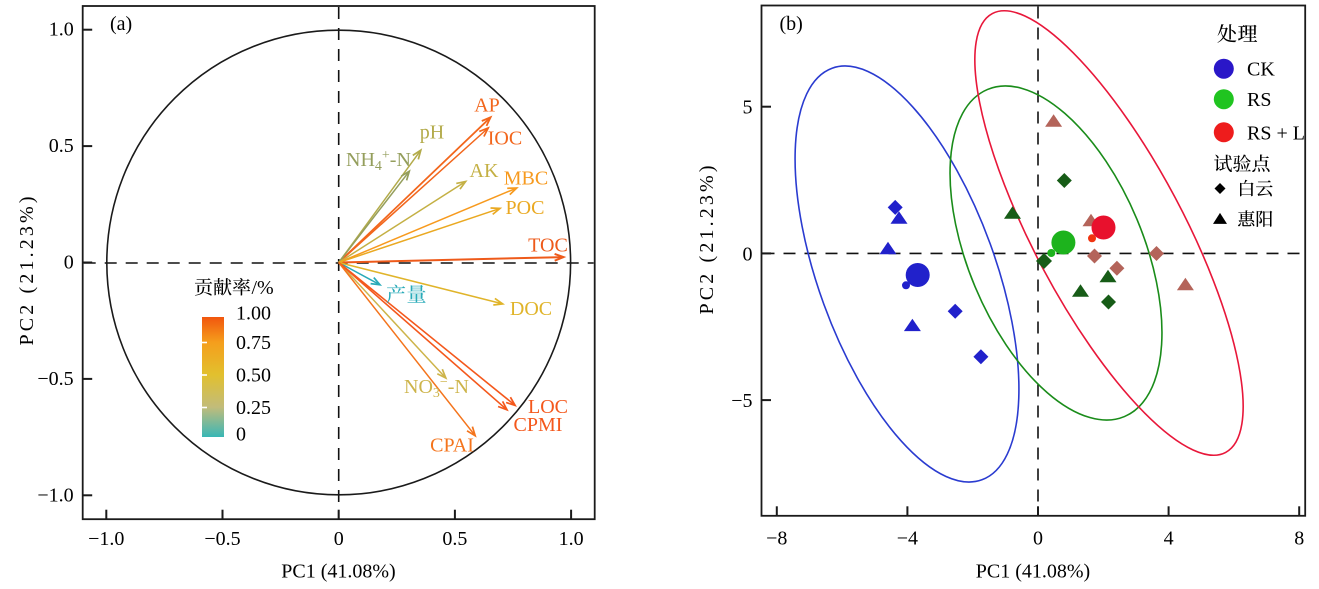  Describe the element at coordinates (525, 208) in the screenshot. I see `svg-text: POC` at that location.